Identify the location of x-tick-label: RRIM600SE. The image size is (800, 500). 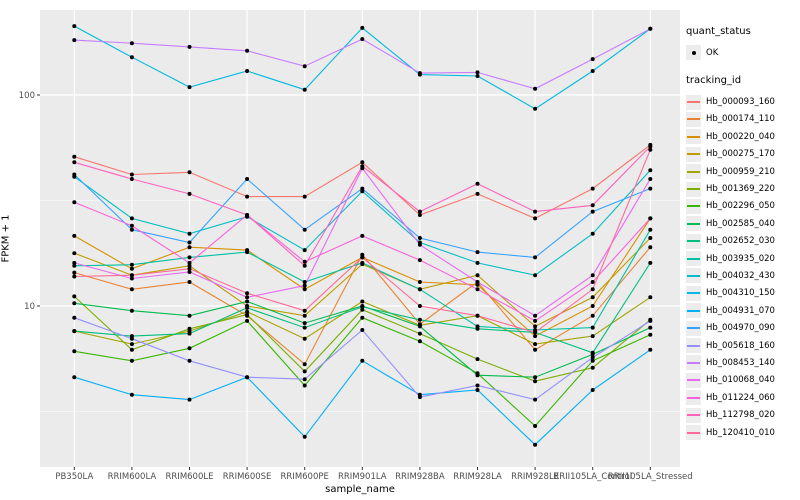
(247, 477).